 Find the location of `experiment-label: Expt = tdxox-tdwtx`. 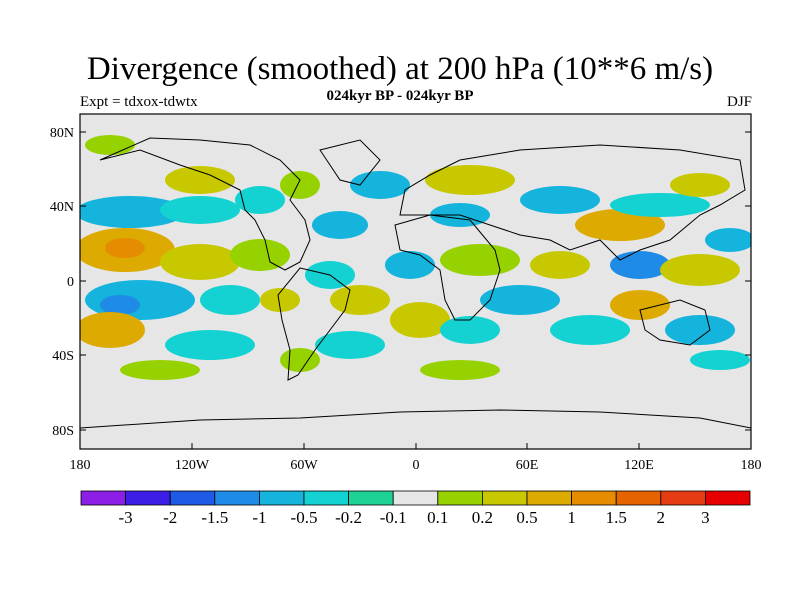

experiment-label: Expt = tdxox-tdwtx is located at coordinates (139, 102).